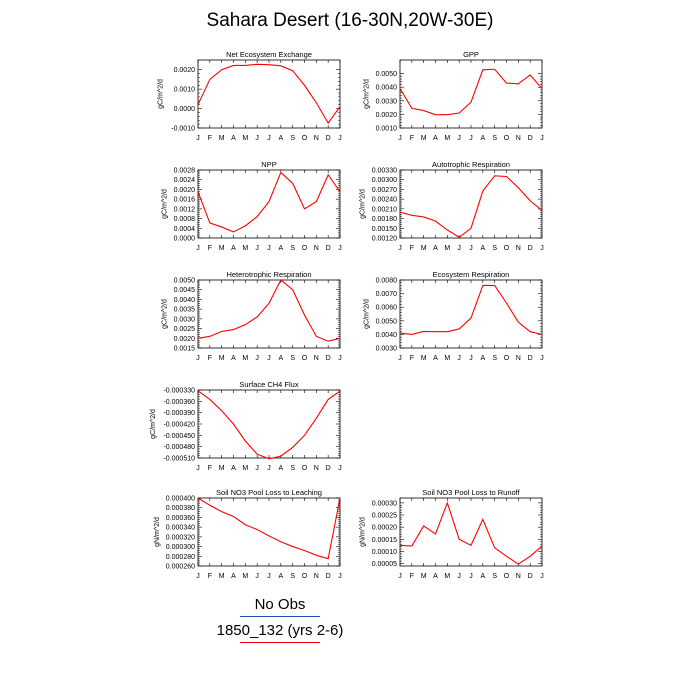 Image resolution: width=700 pixels, height=700 pixels. I want to click on y-tick-label: 0.000340, so click(180, 528).